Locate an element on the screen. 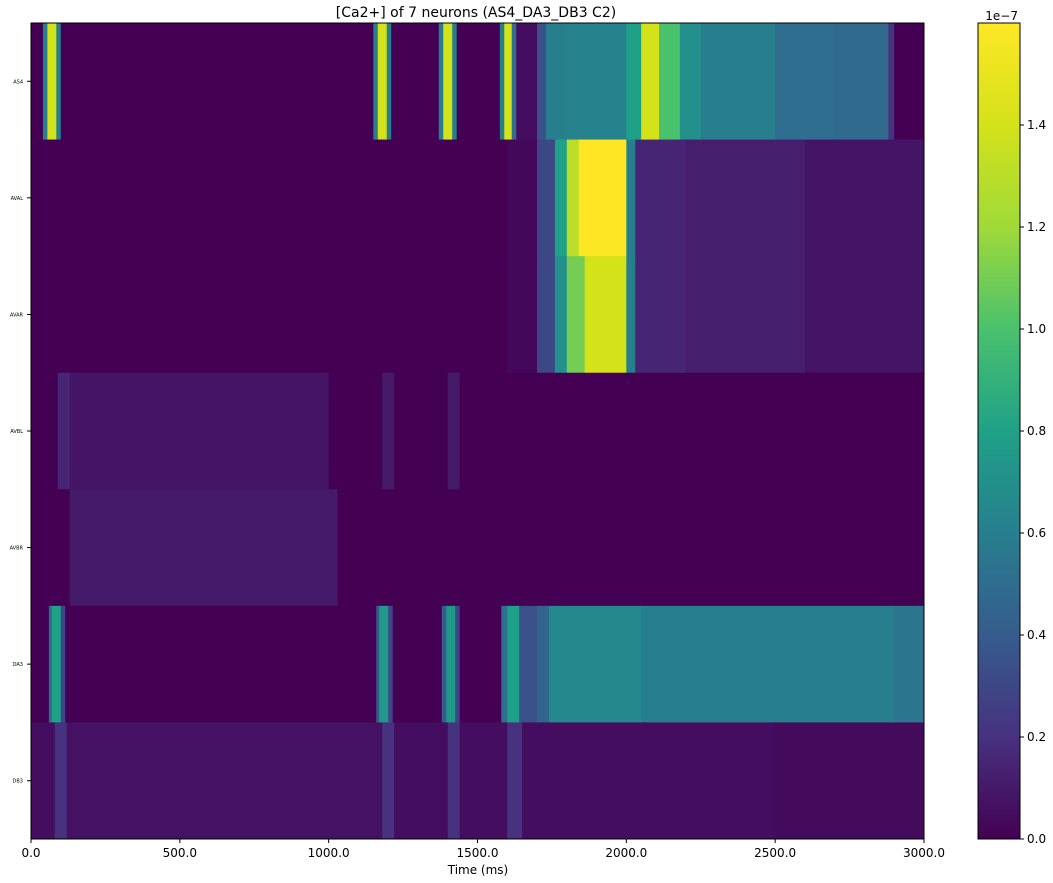 The height and width of the screenshot is (883, 1053). colorbar-tick-label: 1.0 is located at coordinates (1036, 329).